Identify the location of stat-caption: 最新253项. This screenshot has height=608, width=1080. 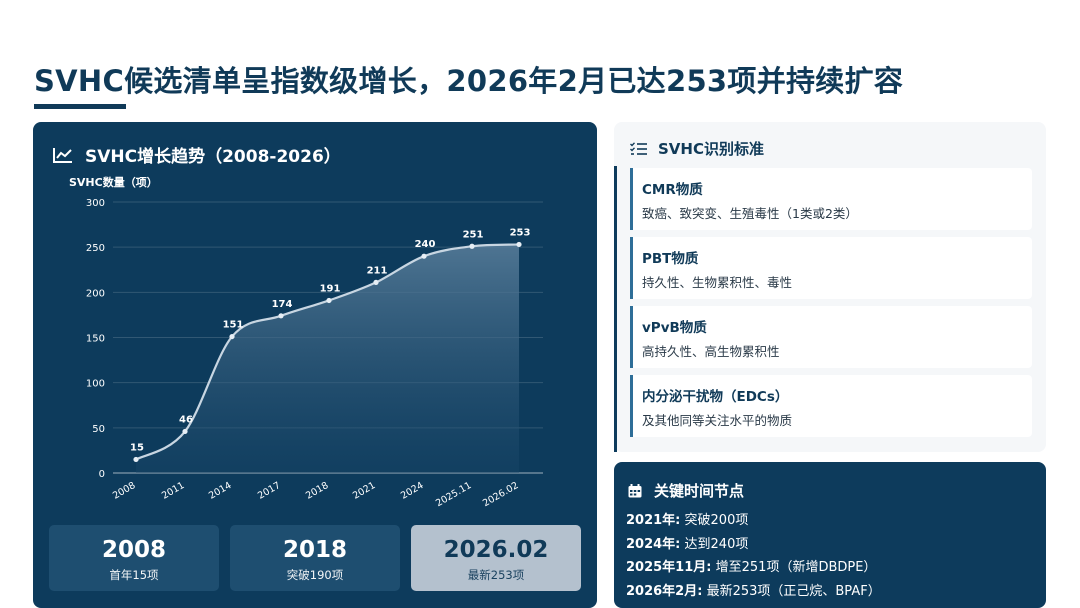
(496, 575).